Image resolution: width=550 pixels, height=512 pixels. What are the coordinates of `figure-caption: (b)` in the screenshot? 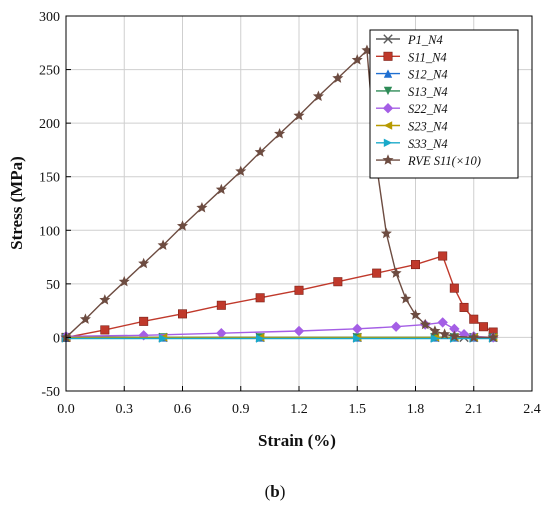 It's located at (275, 491).